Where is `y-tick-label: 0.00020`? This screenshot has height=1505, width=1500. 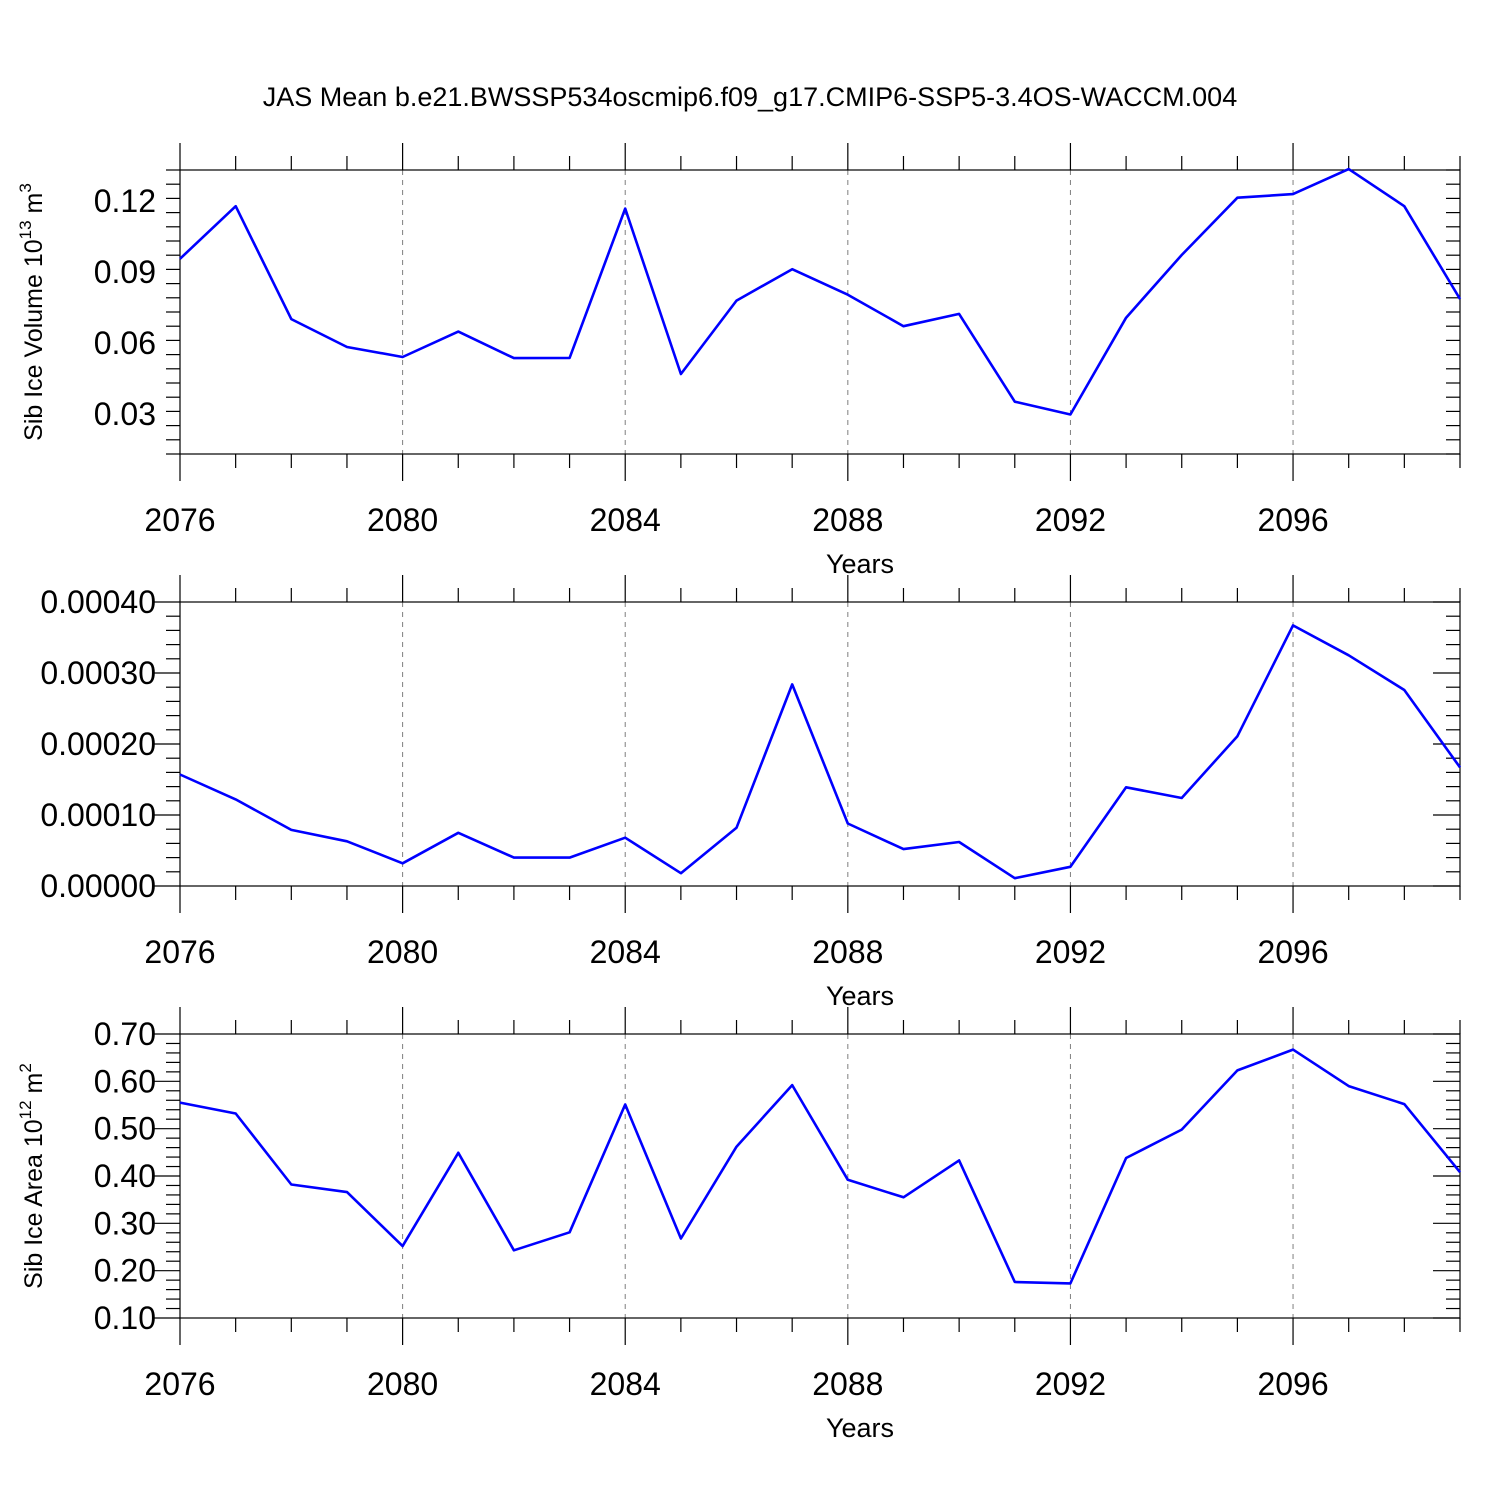 y-tick-label: 0.00020 is located at coordinates (98, 744).